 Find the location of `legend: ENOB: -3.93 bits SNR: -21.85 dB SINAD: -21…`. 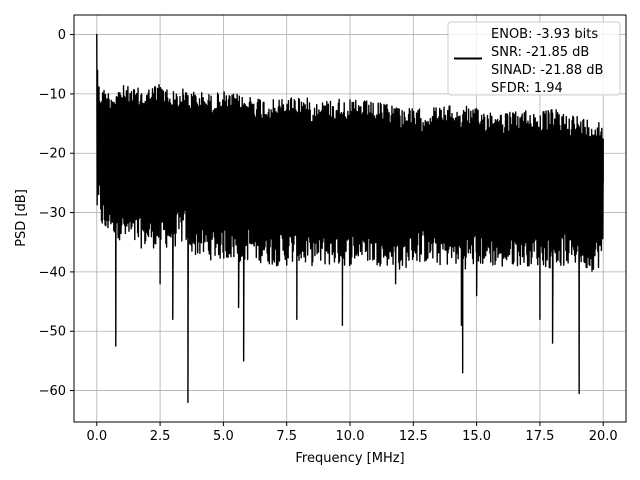

legend: ENOB: -3.93 bits SNR: -21.85 dB SINAD: -21… is located at coordinates (534, 58).